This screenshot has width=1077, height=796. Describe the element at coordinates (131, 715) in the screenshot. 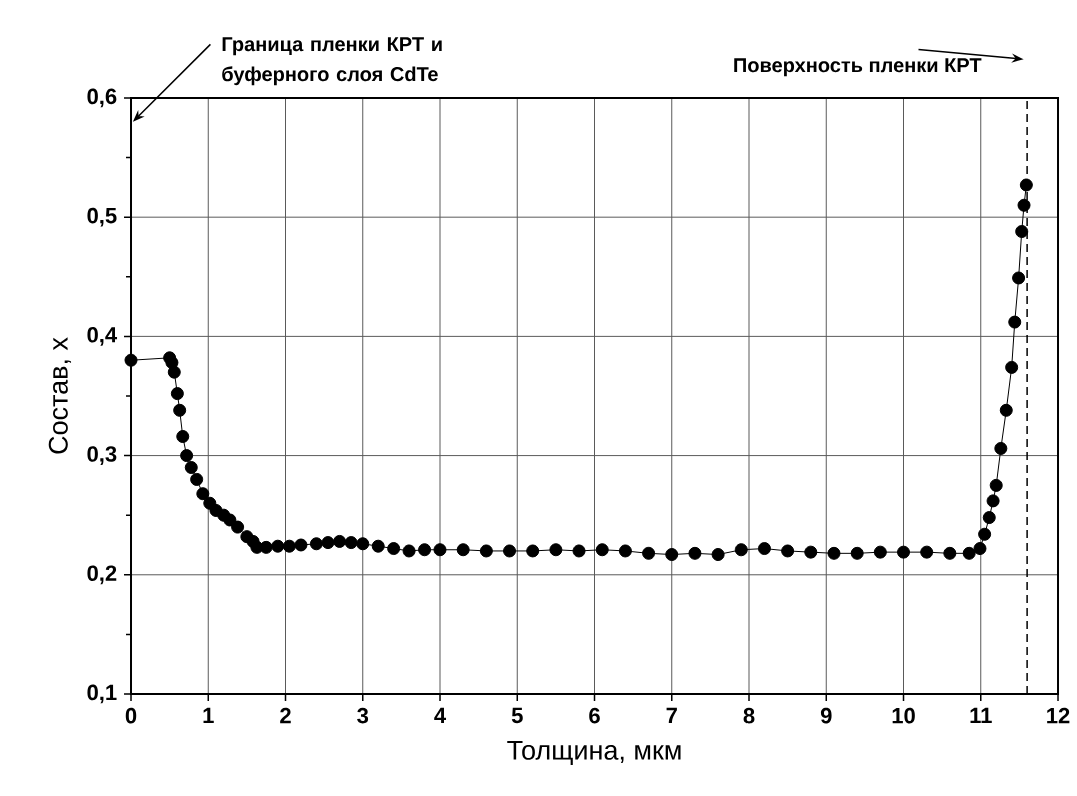

I see `x-tick-label: 0` at that location.